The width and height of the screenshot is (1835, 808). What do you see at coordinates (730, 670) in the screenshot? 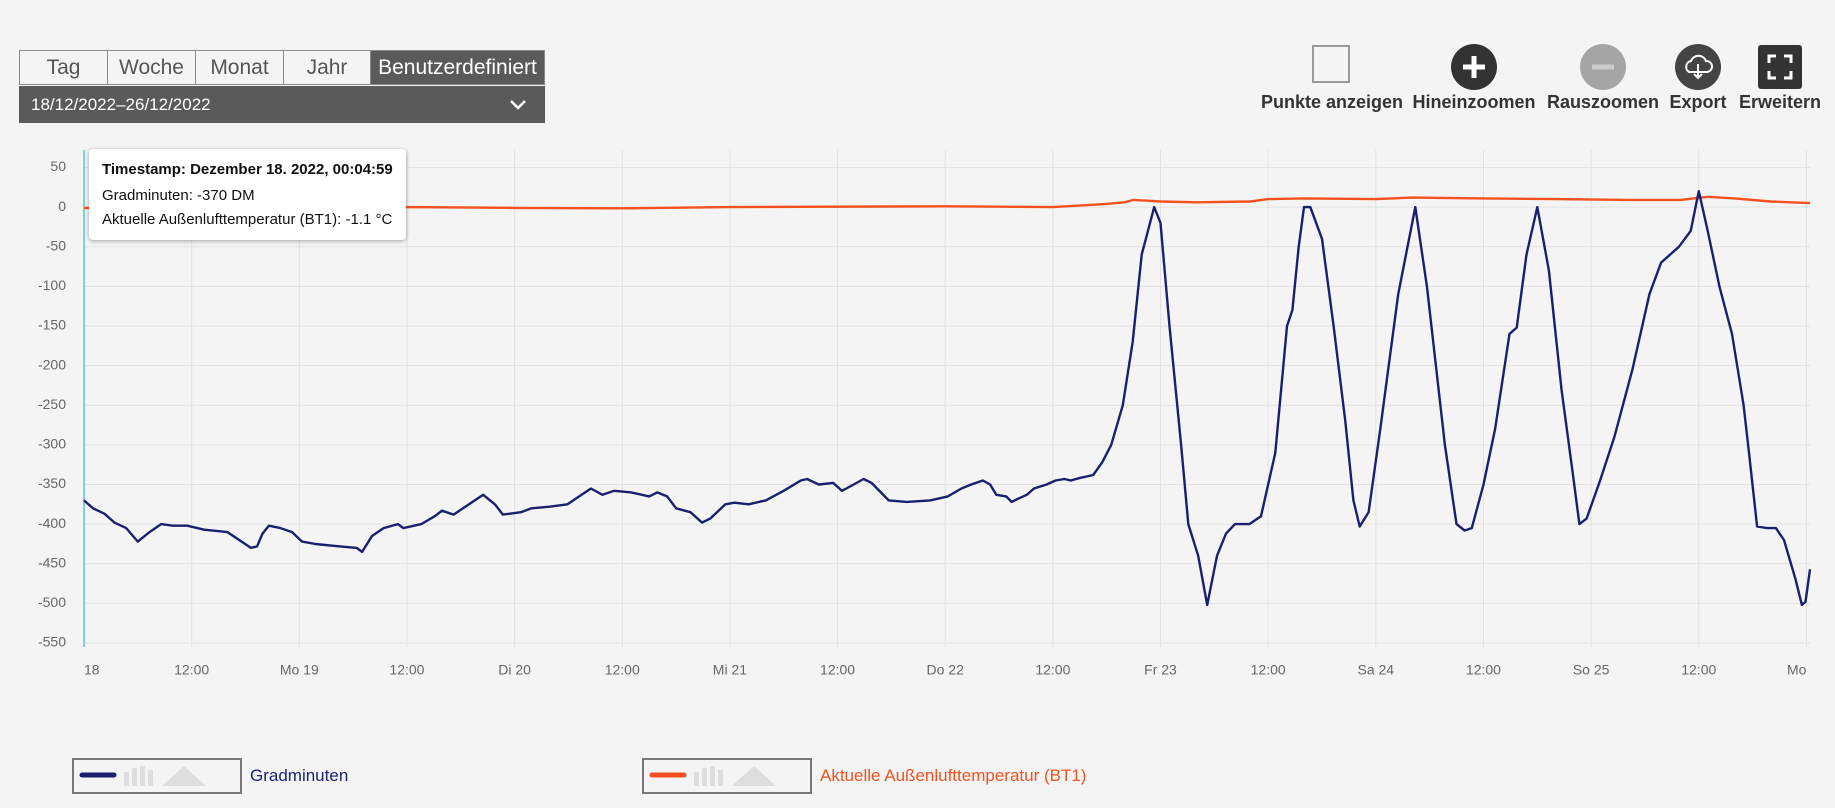
I see `x-tick-label: Mi 21` at bounding box center [730, 670].